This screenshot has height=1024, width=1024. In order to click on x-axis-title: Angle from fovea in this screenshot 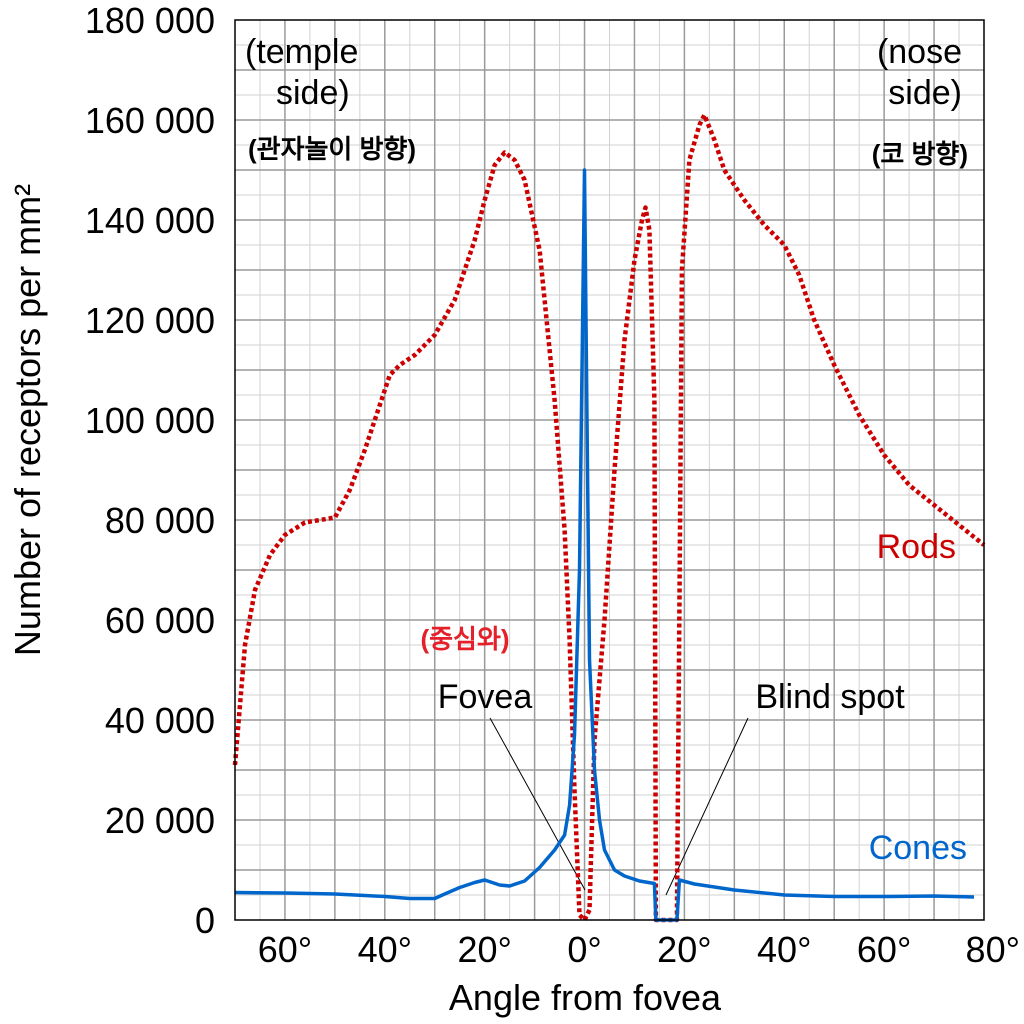, I will do `click(585, 997)`.